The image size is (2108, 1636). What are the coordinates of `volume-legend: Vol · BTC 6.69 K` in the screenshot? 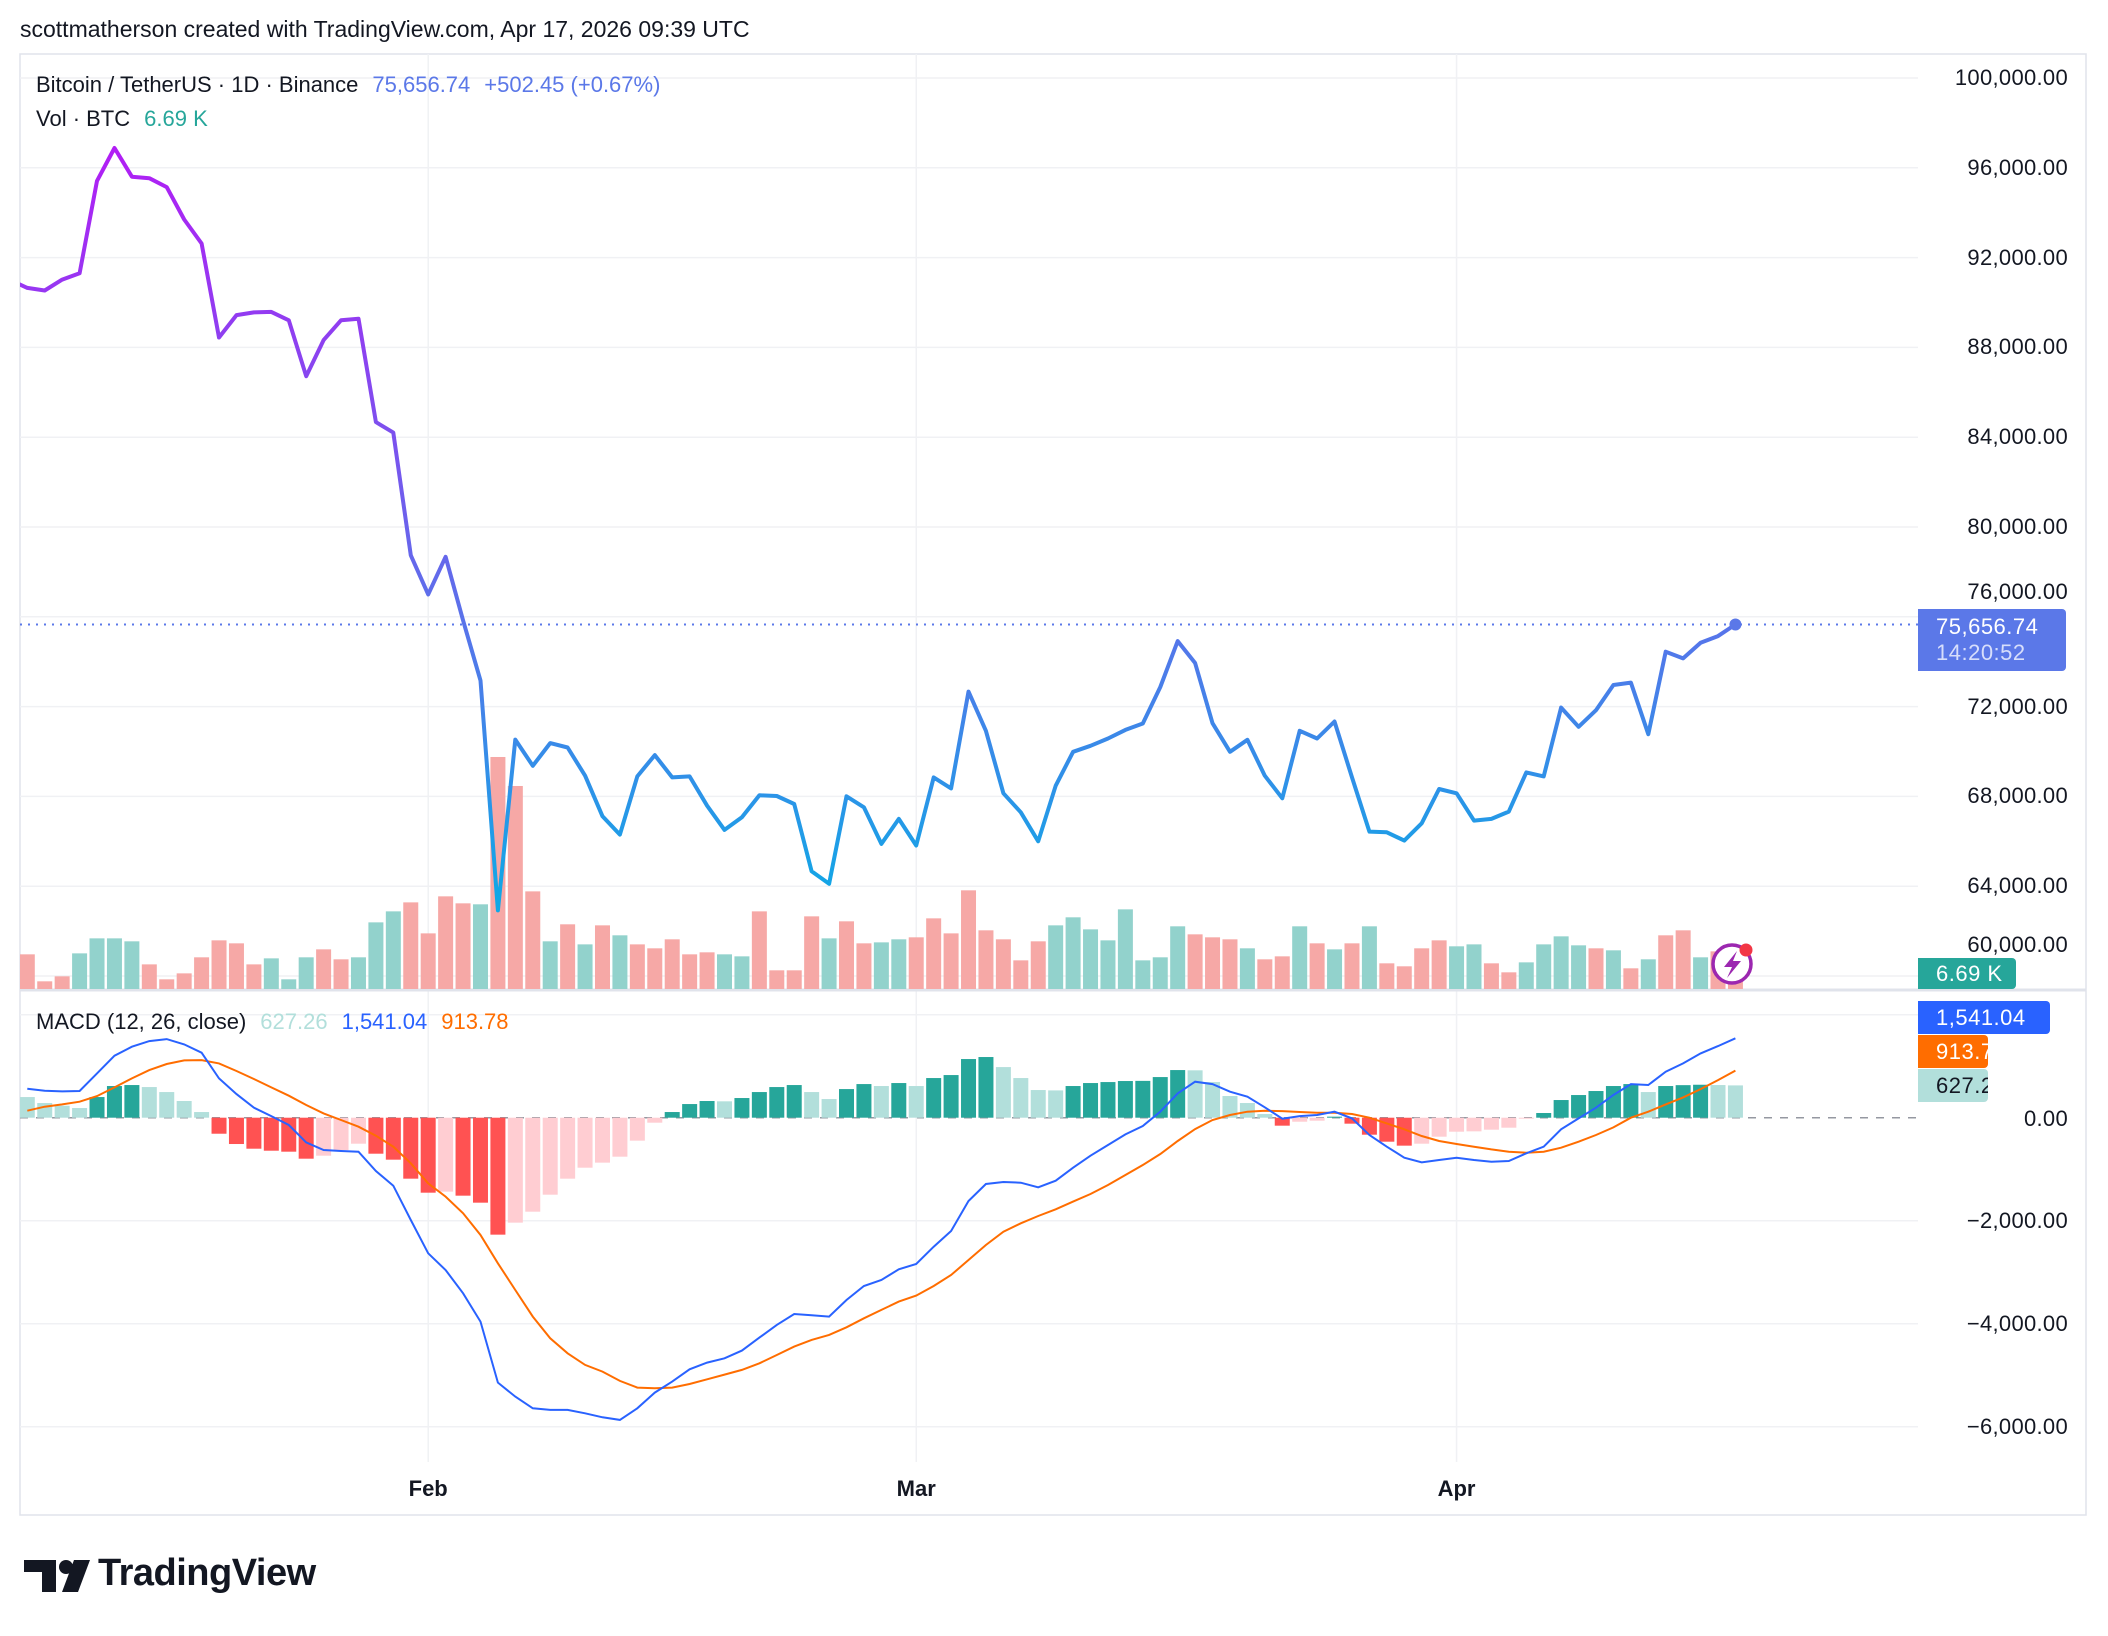 It's located at (122, 119).